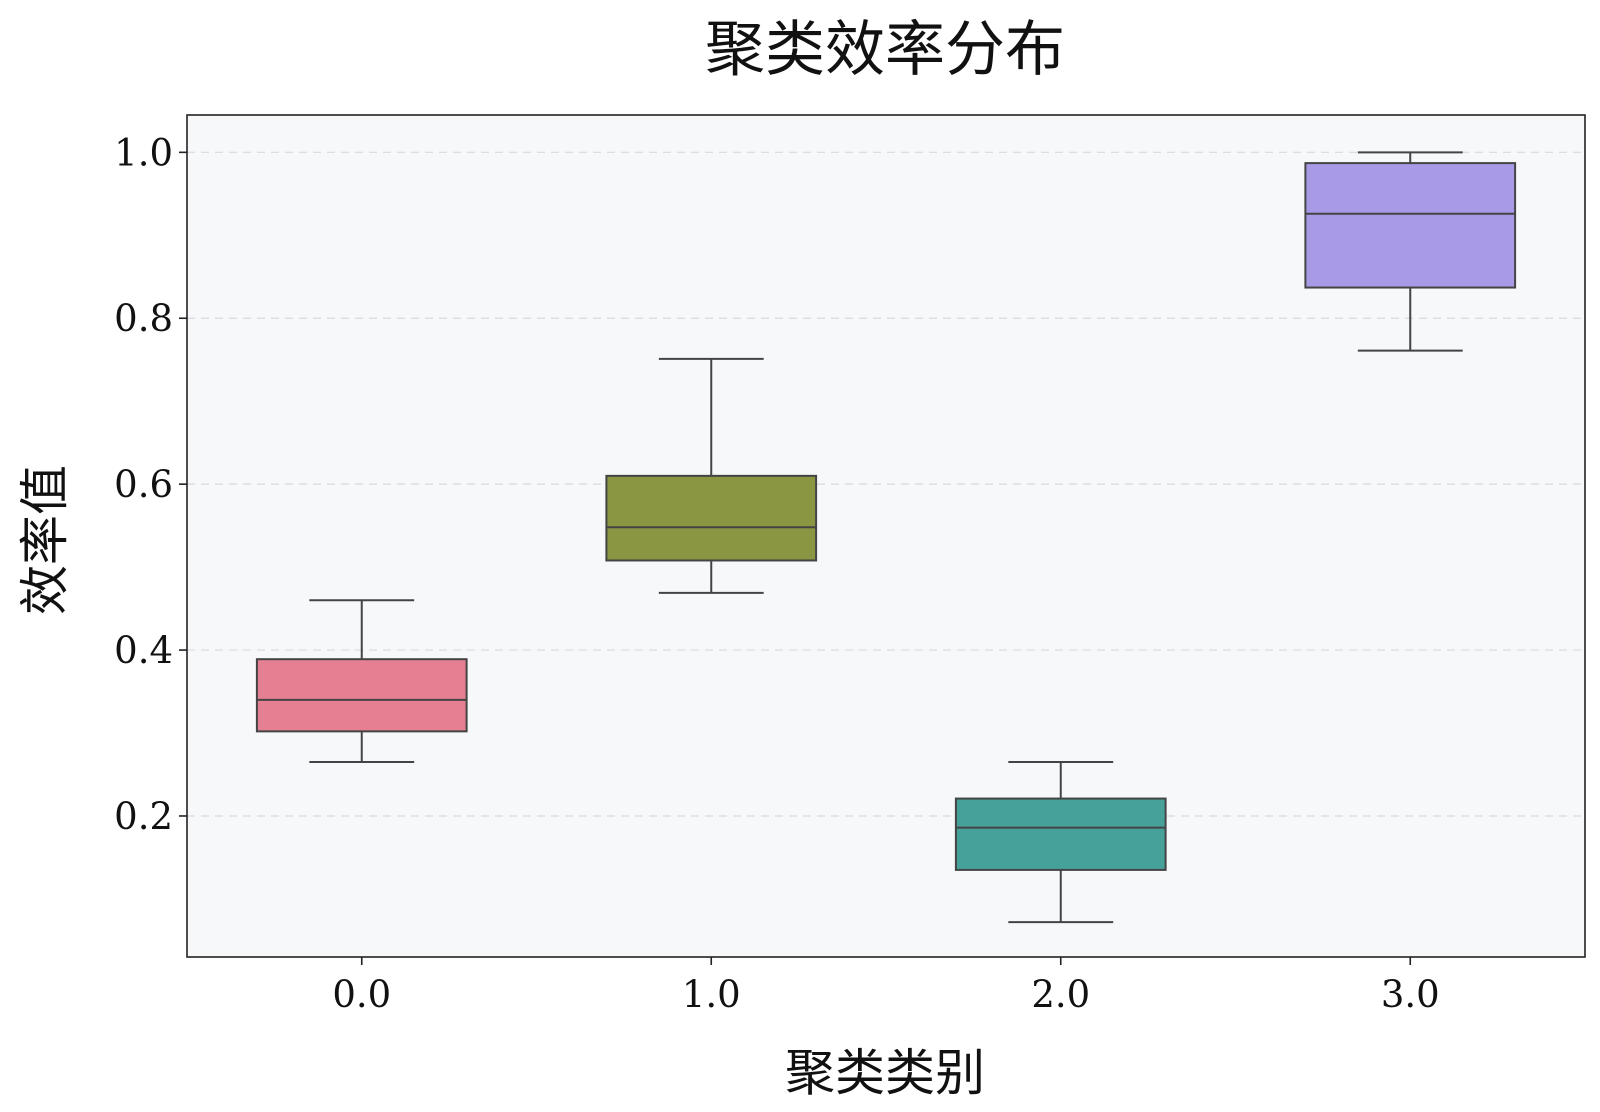 The height and width of the screenshot is (1112, 1600). Describe the element at coordinates (1060, 994) in the screenshot. I see `x-tick-label: 2.0` at that location.